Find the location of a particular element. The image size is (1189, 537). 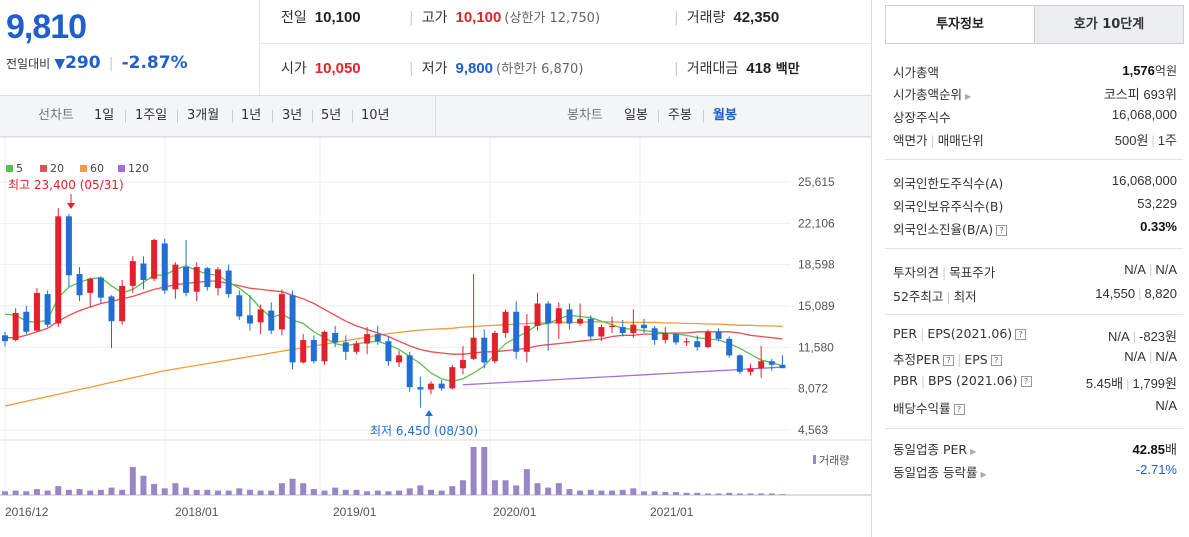

candle-option-monthly: 월봉 is located at coordinates (725, 115).